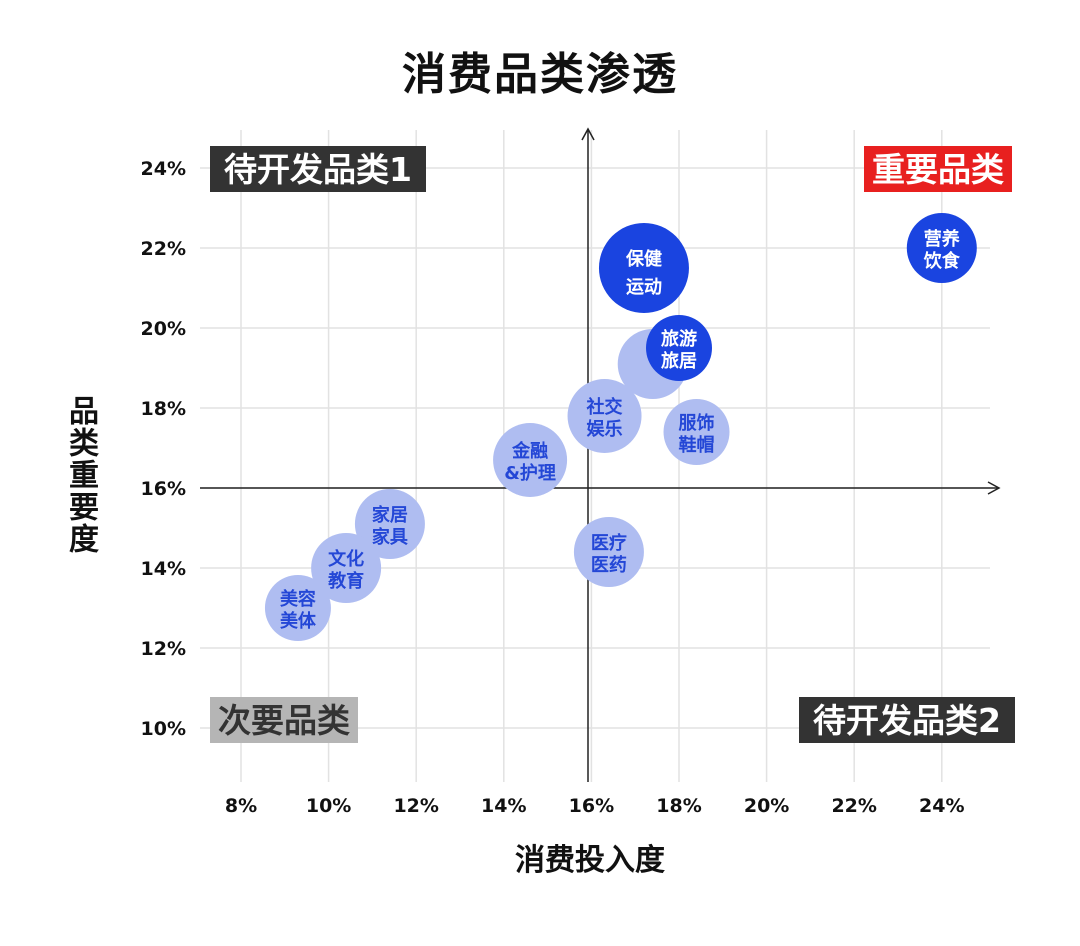  Describe the element at coordinates (163, 649) in the screenshot. I see `y-tick-label: 12%` at that location.